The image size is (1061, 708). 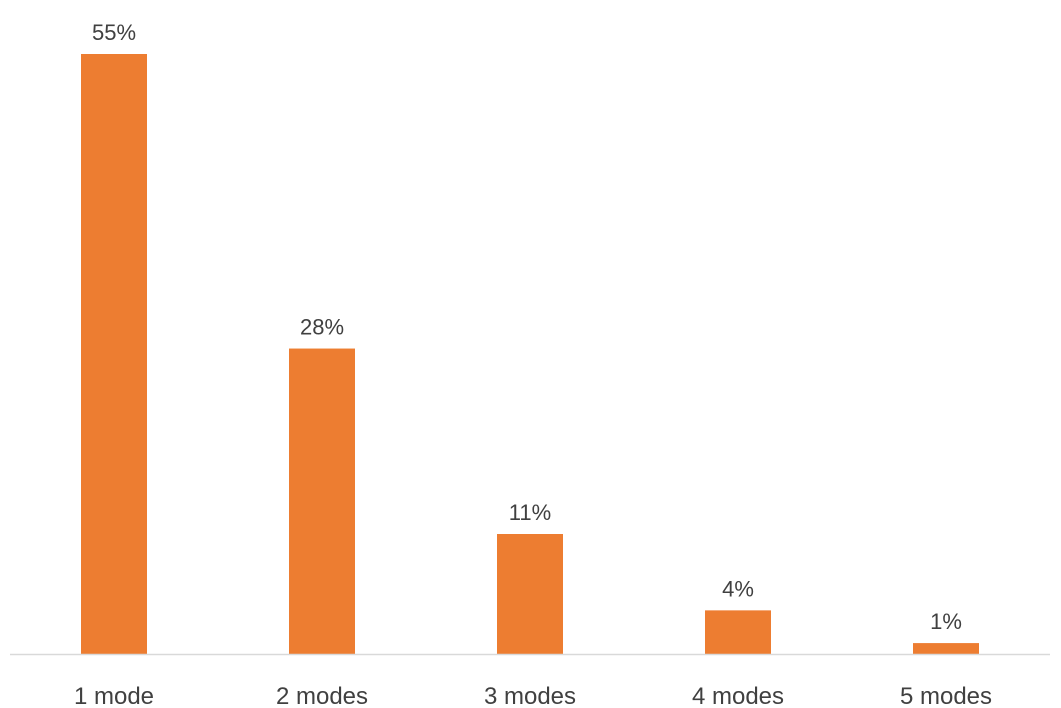 What do you see at coordinates (114, 695) in the screenshot?
I see `x-tick-label-1: 1 mode` at bounding box center [114, 695].